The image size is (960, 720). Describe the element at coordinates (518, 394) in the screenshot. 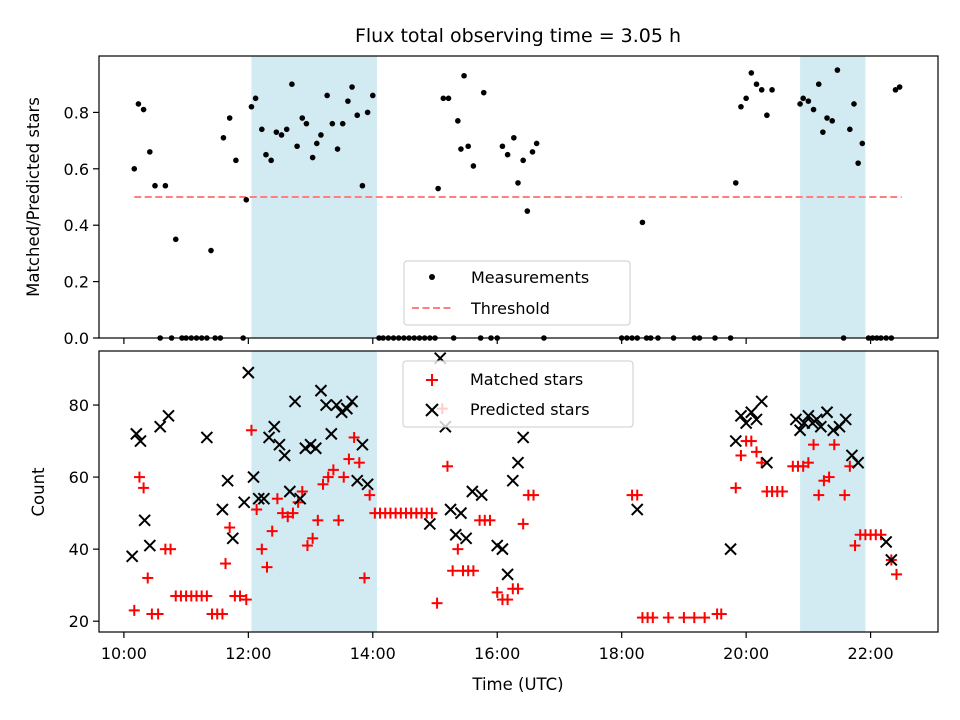

I see `bottom-legend-box` at that location.